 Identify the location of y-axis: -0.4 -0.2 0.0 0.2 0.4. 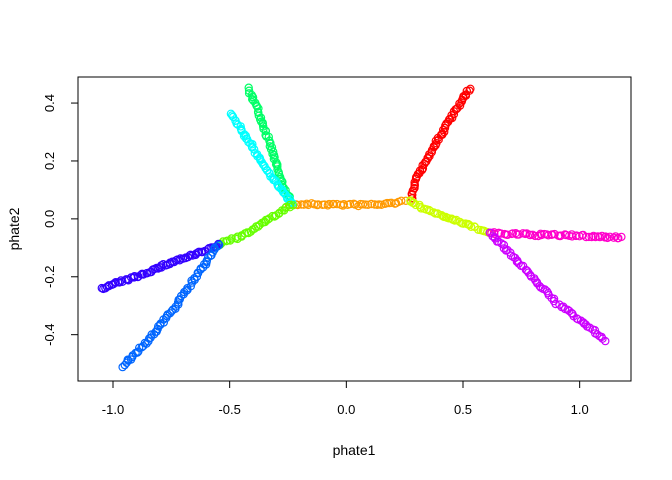
(60, 220).